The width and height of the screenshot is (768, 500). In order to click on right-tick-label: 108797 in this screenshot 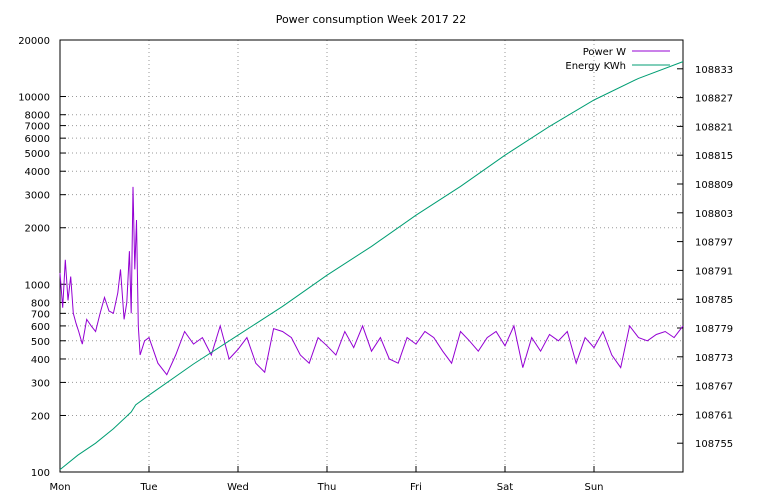, I will do `click(714, 243)`.